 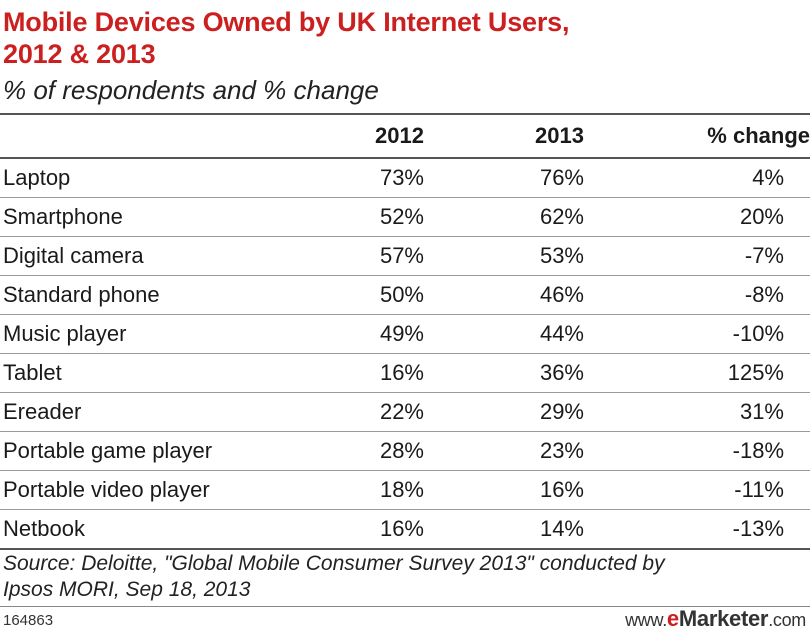 I want to click on value-change: 31%, so click(x=698, y=412).